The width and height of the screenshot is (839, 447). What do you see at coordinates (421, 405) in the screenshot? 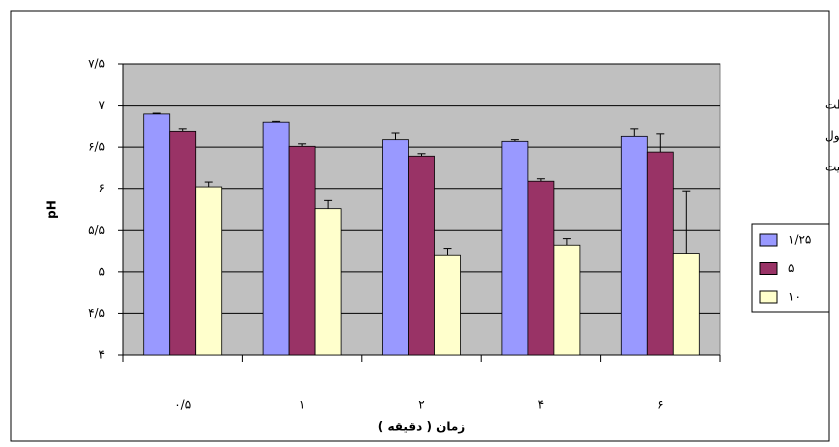
I see `x-tick-label: ۲` at bounding box center [421, 405].